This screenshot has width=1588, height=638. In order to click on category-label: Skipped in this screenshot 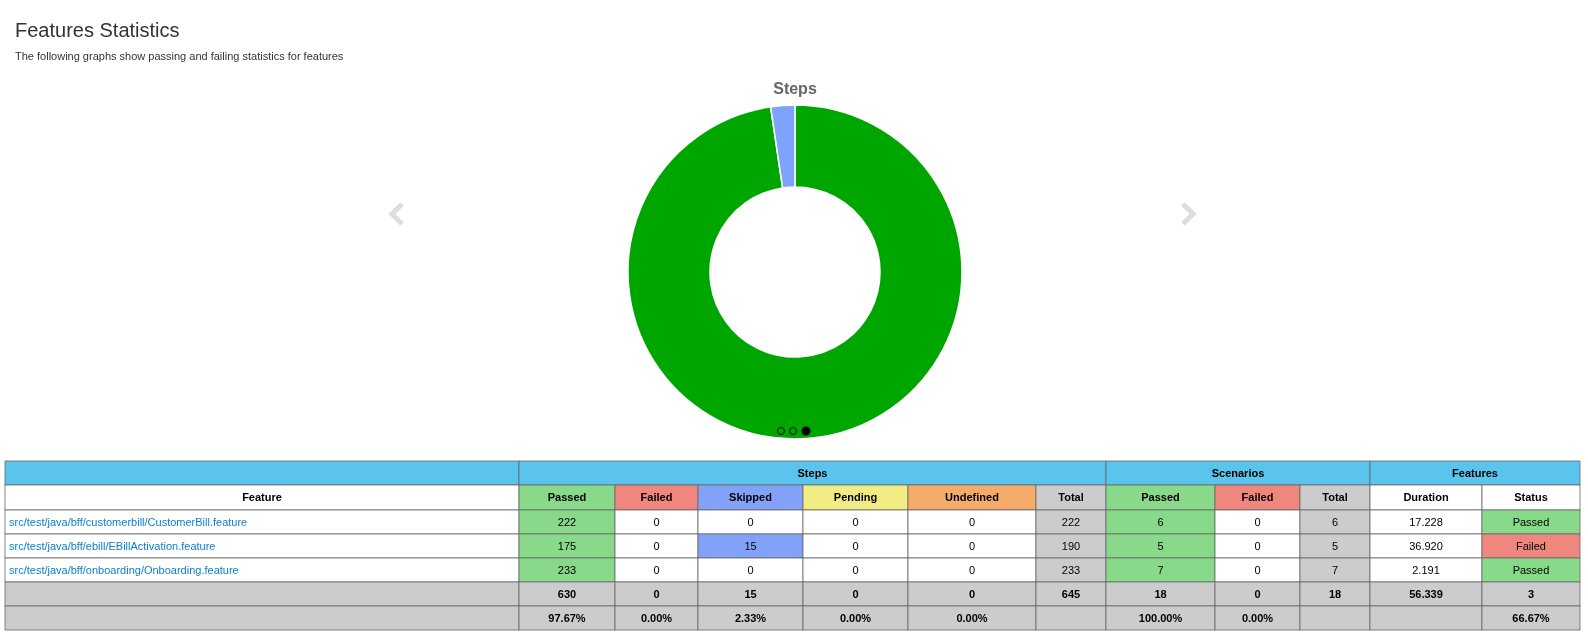, I will do `click(750, 497)`.